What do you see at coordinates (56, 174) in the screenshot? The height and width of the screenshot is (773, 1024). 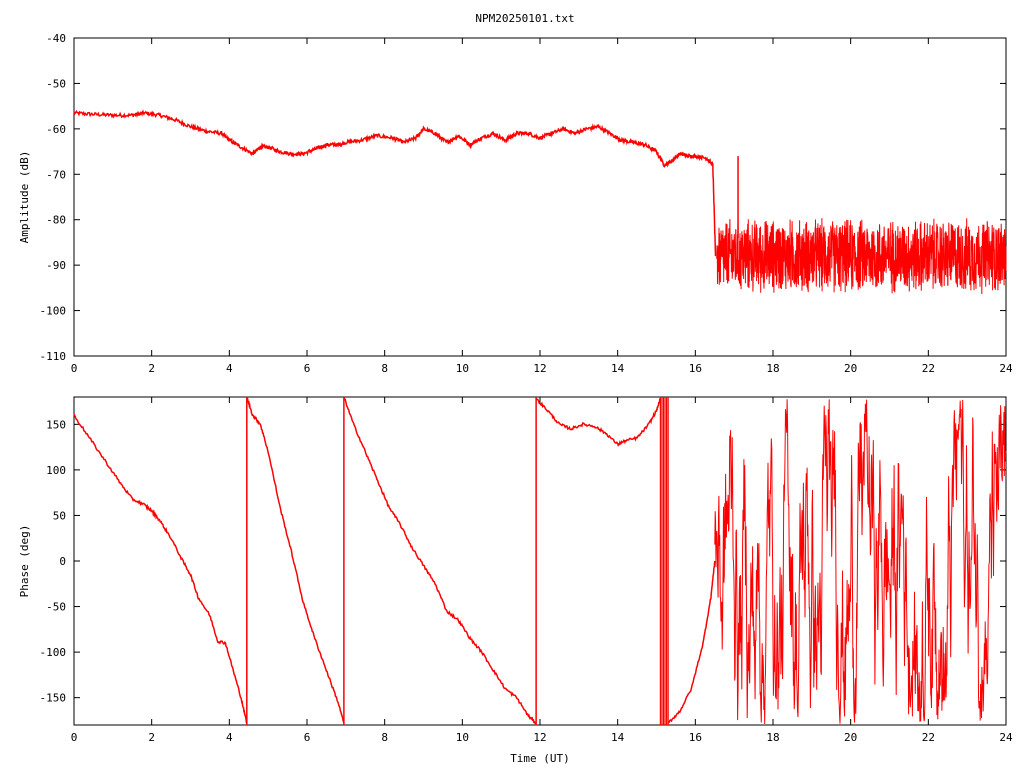 I see `y-tick-label: -70` at bounding box center [56, 174].